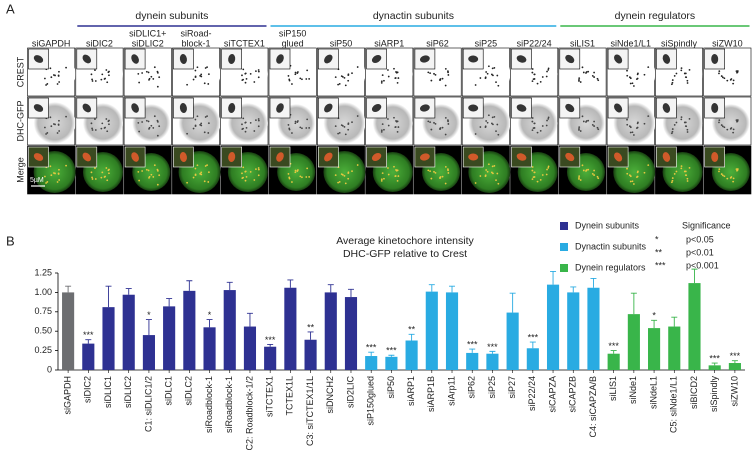 The height and width of the screenshot is (458, 754). I want to click on group-label: dynein regulators, so click(655, 16).